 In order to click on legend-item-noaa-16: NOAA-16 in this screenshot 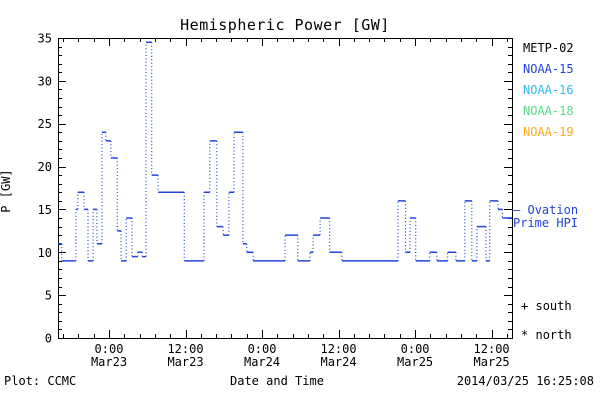, I will do `click(548, 90)`.